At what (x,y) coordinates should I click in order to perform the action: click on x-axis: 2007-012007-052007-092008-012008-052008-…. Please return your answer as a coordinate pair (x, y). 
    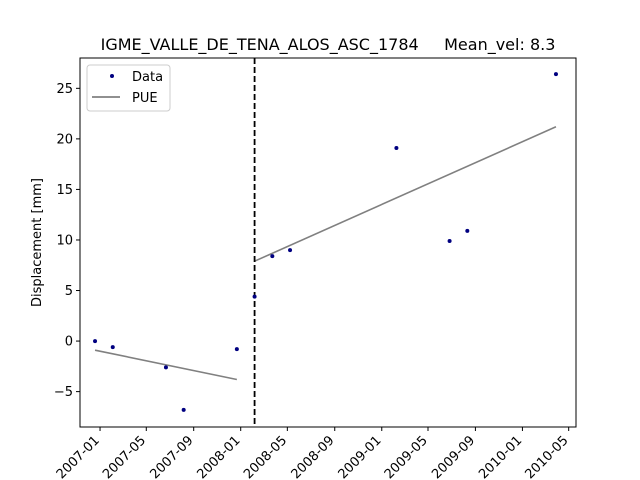
    Looking at the image, I should click on (313, 453).